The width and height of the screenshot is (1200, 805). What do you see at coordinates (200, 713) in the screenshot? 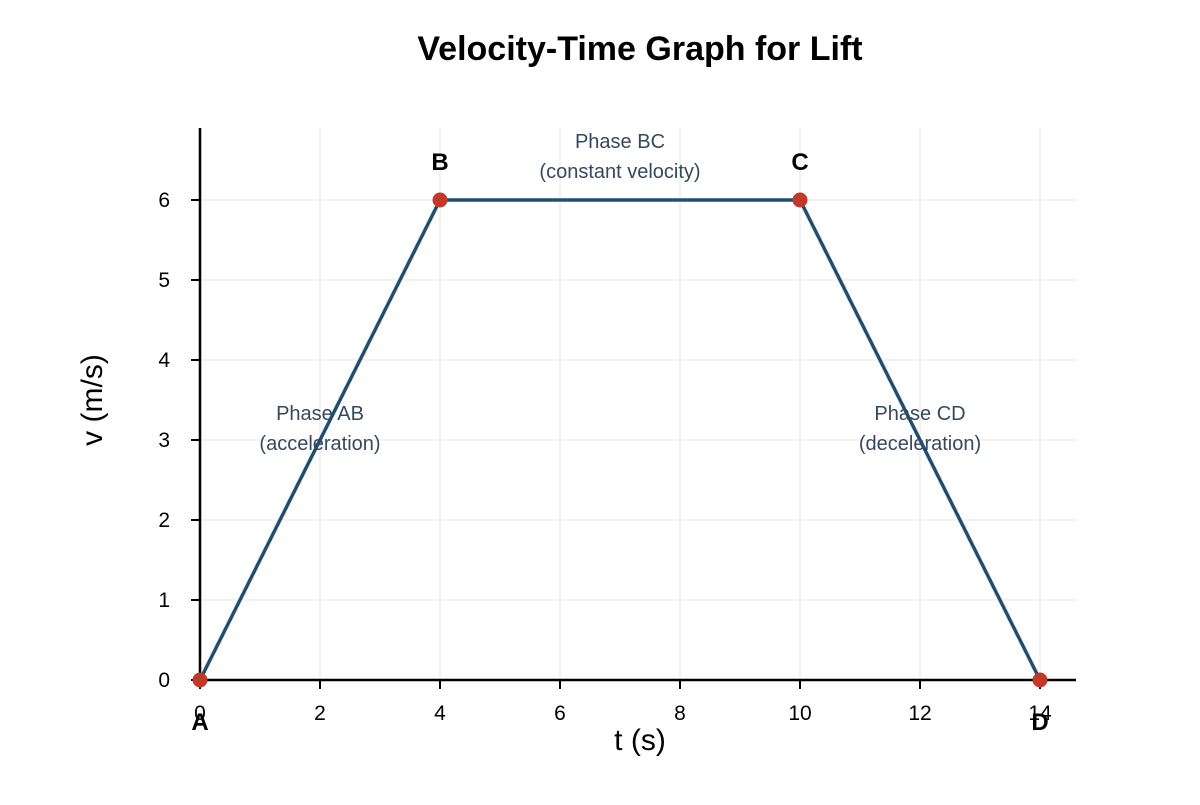
I see `x-tick-label: 0` at bounding box center [200, 713].